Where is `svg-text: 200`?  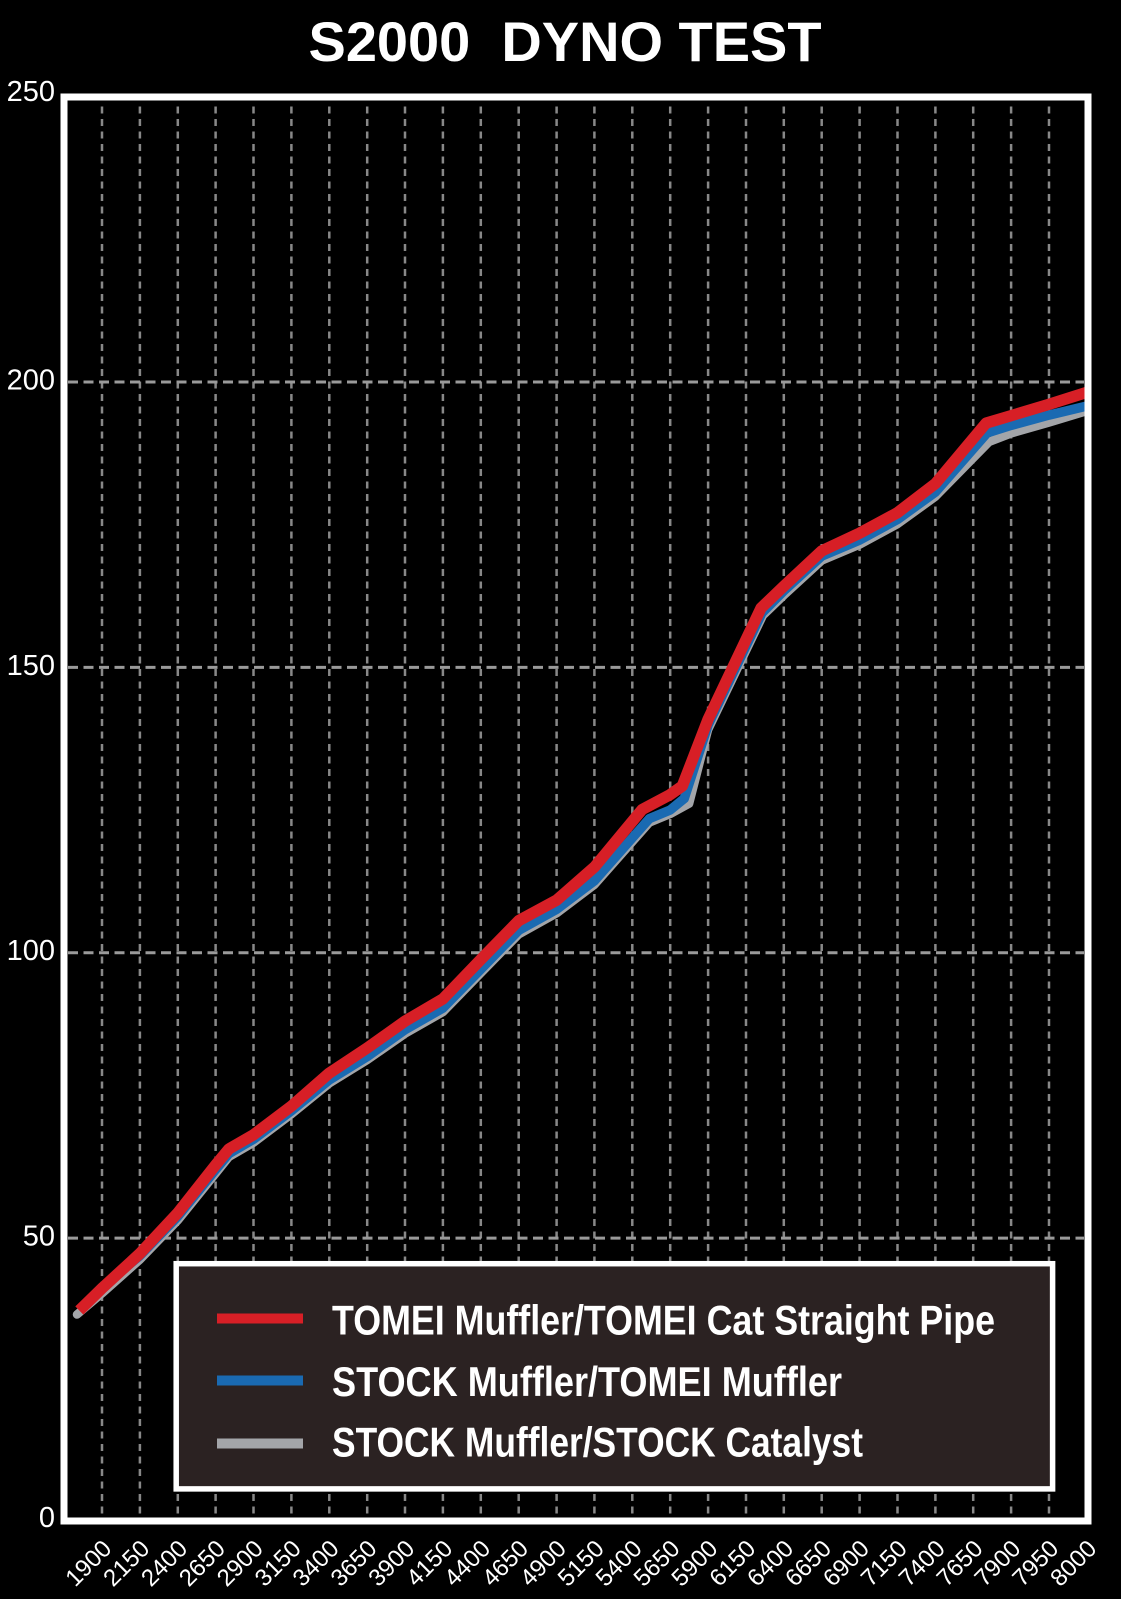
svg-text: 200 is located at coordinates (31, 381).